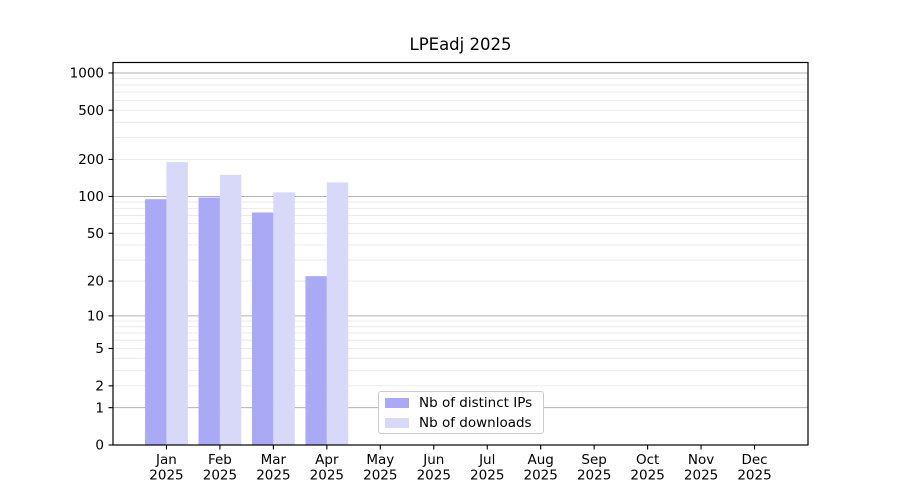 The image size is (900, 500). Describe the element at coordinates (434, 468) in the screenshot. I see `x-tick-label-jun: Jun 2025` at that location.